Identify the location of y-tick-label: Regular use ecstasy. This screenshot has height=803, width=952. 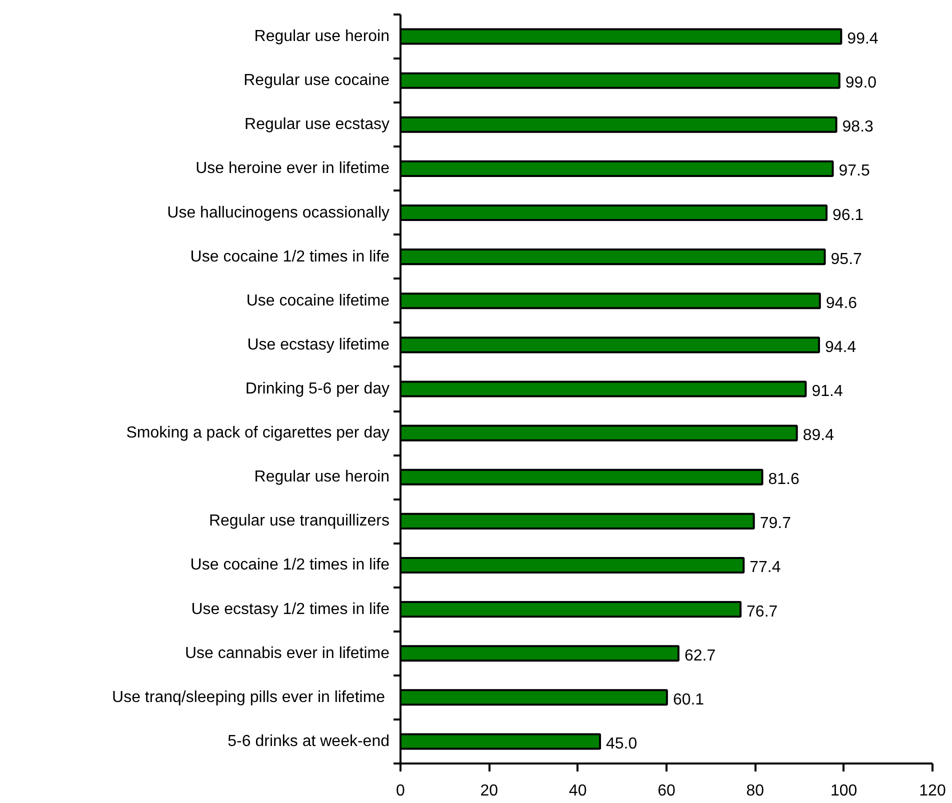
(317, 125).